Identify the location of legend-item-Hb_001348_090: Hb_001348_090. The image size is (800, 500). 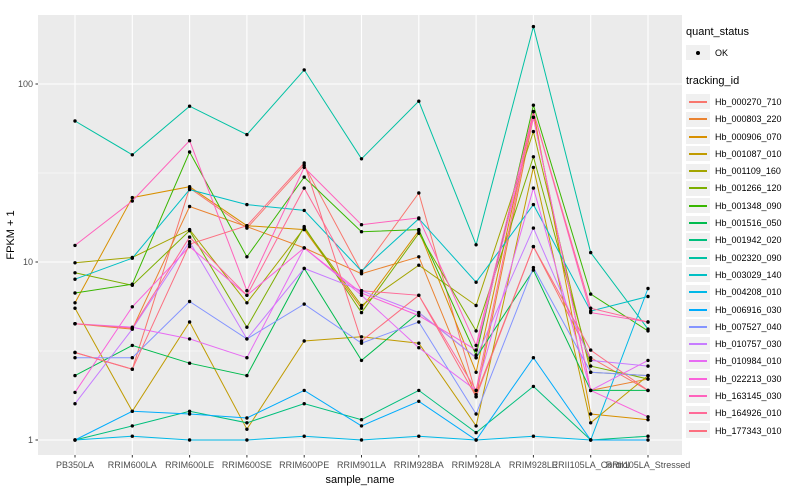
(742, 205).